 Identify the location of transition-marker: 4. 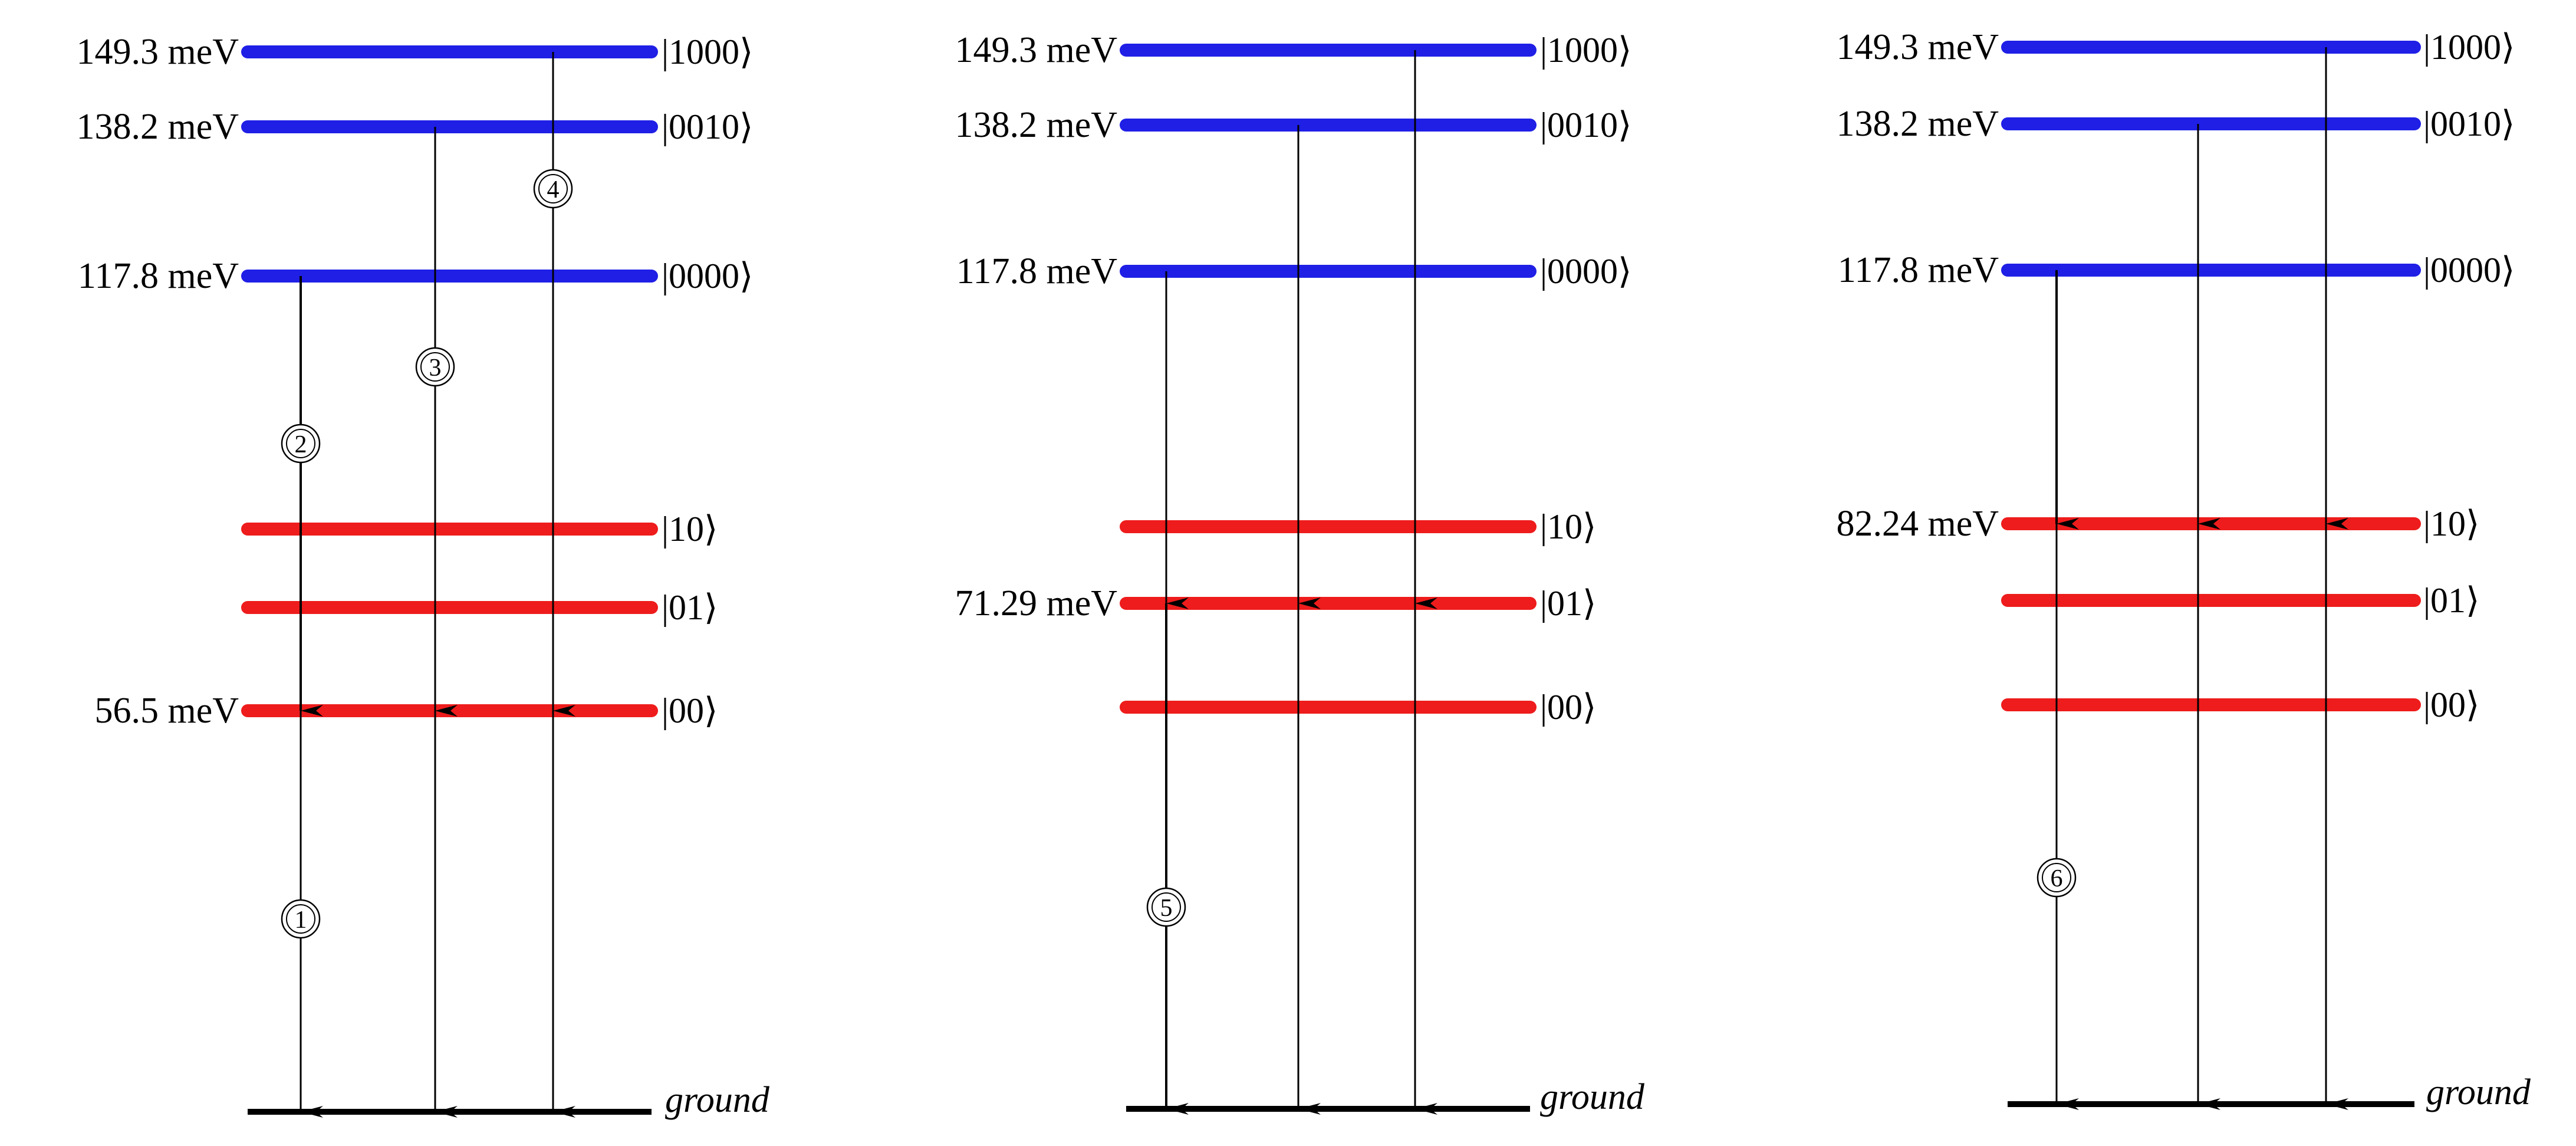
(553, 189).